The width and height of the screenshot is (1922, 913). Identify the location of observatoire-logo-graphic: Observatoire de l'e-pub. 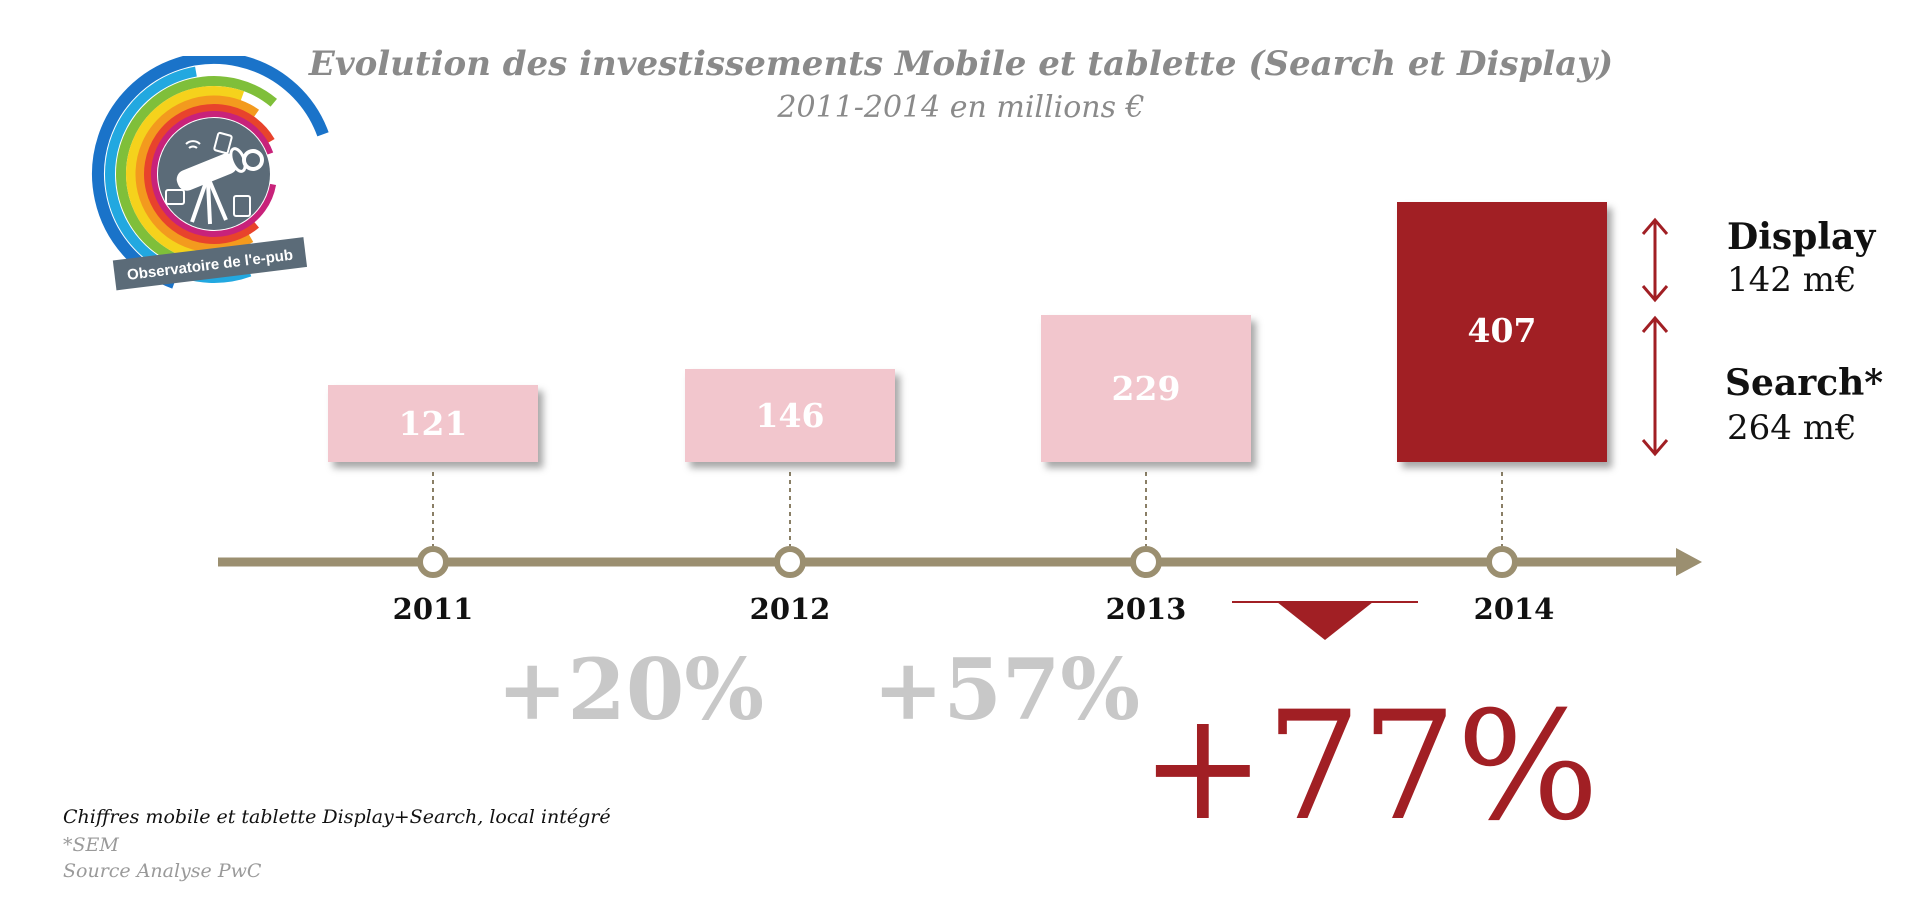
(210, 171).